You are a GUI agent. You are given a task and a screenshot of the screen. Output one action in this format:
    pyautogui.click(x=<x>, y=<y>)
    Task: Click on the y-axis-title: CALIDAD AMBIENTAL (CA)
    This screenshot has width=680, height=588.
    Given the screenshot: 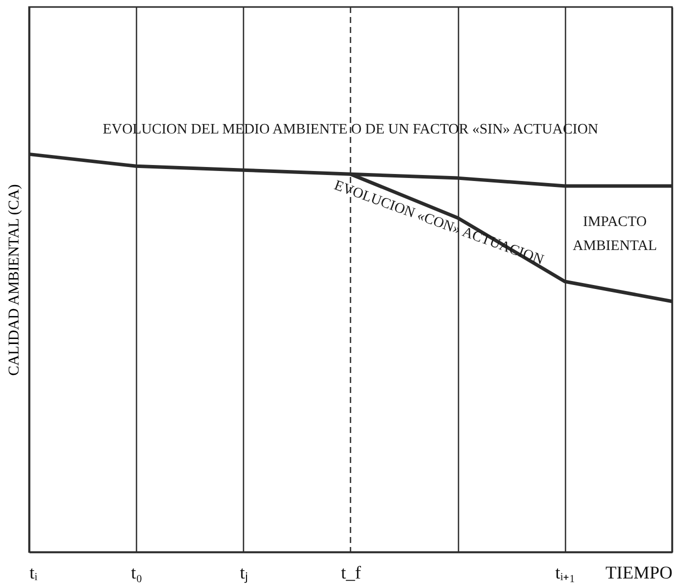 What is the action you would take?
    pyautogui.click(x=14, y=280)
    